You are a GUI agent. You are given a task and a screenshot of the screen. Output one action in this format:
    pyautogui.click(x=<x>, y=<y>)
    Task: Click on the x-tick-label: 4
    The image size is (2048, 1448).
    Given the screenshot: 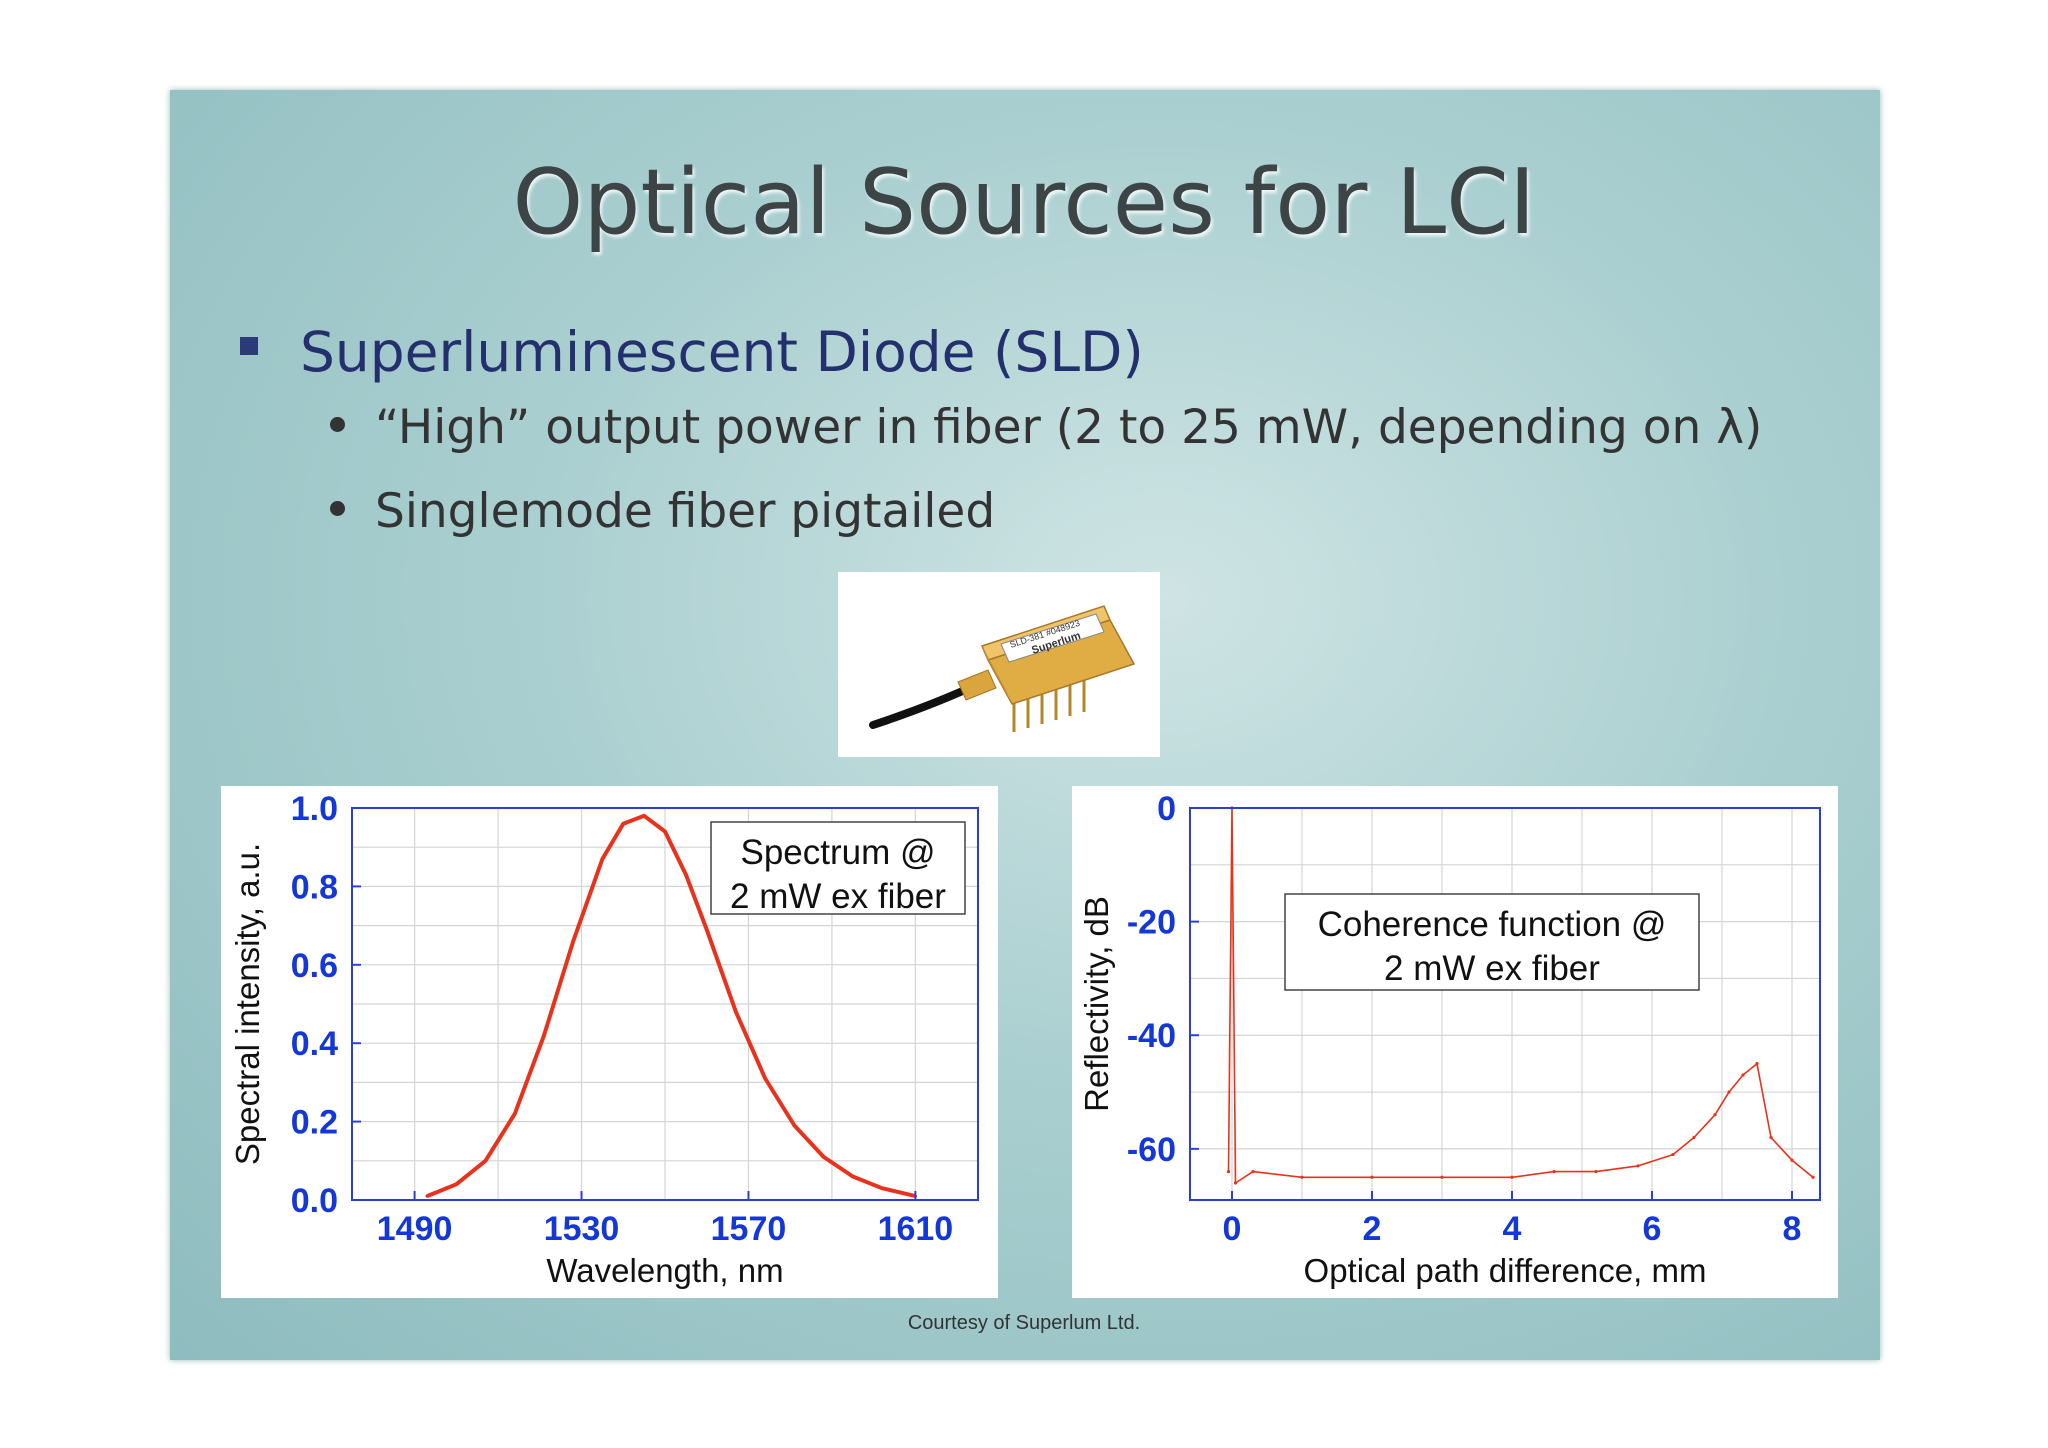 What is the action you would take?
    pyautogui.click(x=1512, y=1229)
    